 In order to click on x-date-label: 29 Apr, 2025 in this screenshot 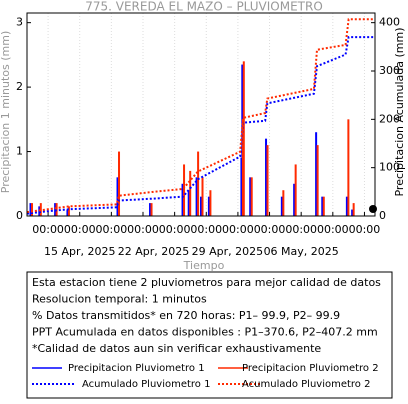, I will do `click(228, 251)`.